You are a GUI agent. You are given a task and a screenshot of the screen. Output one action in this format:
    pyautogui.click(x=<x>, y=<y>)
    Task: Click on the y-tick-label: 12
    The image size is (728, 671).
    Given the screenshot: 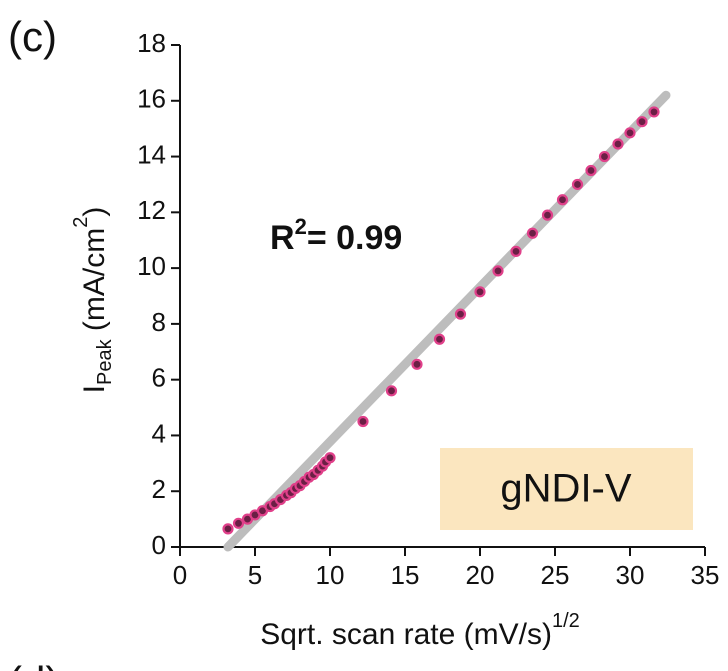 What is the action you would take?
    pyautogui.click(x=151, y=210)
    